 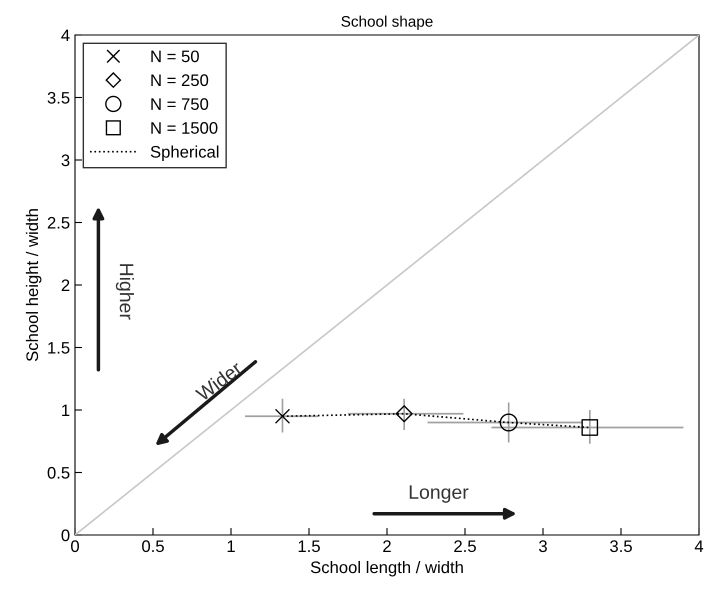 I want to click on legend-label: N = 1500, so click(x=184, y=128).